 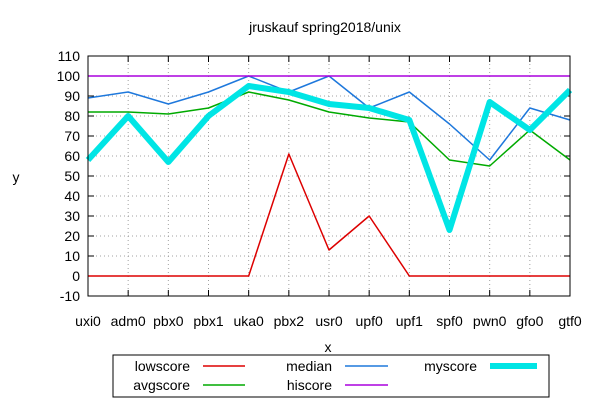 I want to click on y-tick-label: 0, so click(x=76, y=276).